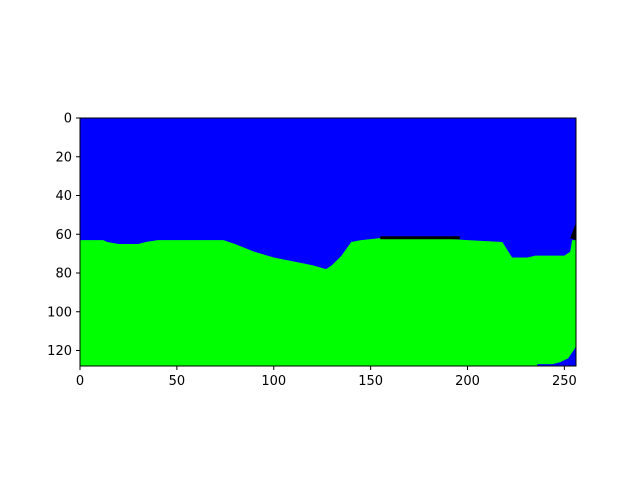  Describe the element at coordinates (273, 381) in the screenshot. I see `x-tick-label: 100` at that location.